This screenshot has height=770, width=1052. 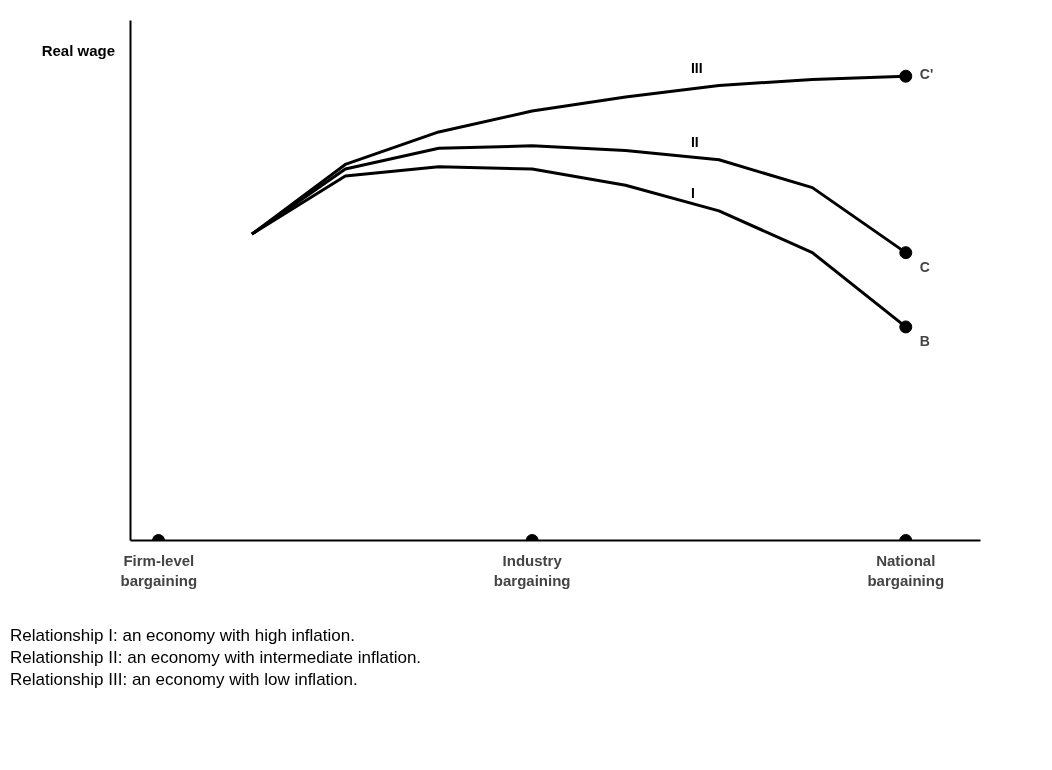 What do you see at coordinates (924, 266) in the screenshot?
I see `annotation: C` at bounding box center [924, 266].